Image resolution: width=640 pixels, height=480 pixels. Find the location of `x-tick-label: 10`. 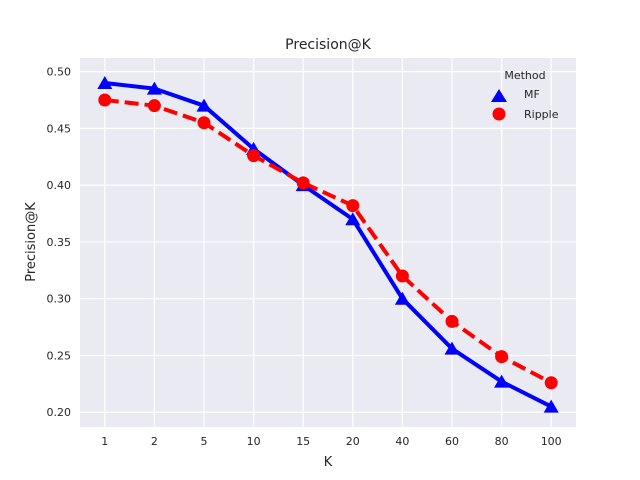

x-tick-label: 10 is located at coordinates (254, 441).